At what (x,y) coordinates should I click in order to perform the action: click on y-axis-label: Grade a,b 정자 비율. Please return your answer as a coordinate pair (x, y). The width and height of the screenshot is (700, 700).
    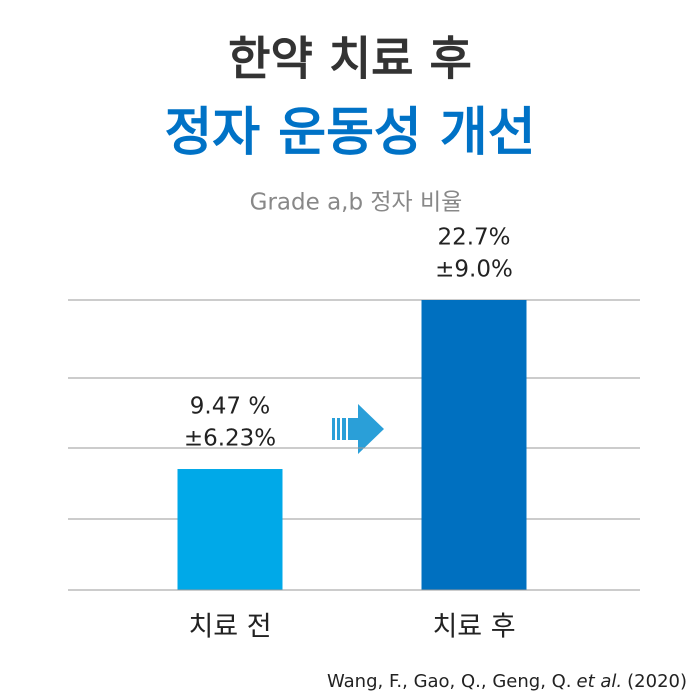
    Looking at the image, I should click on (356, 203).